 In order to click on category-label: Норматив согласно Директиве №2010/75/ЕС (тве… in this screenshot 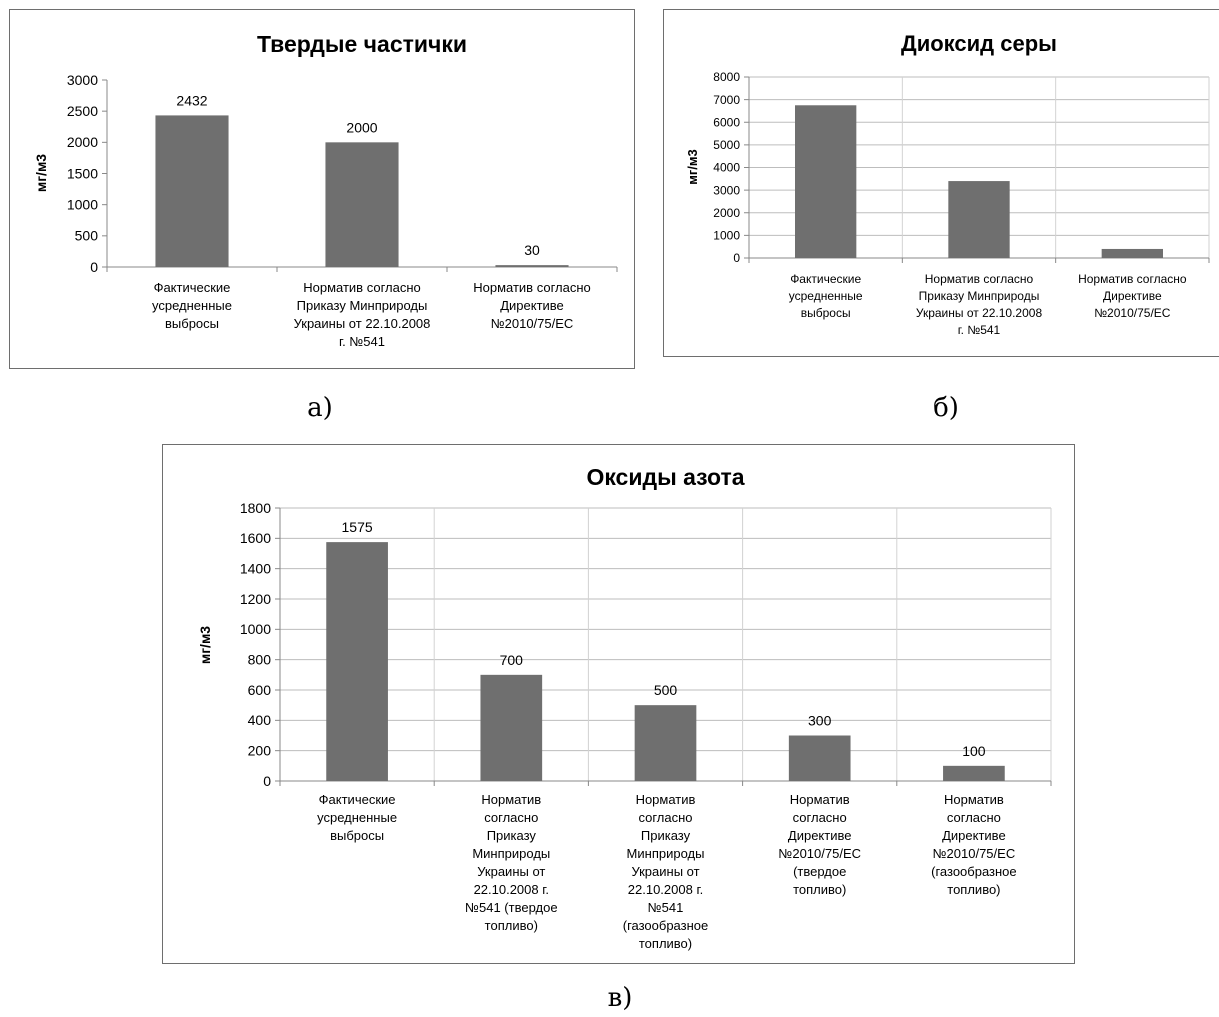, I will do `click(819, 844)`.